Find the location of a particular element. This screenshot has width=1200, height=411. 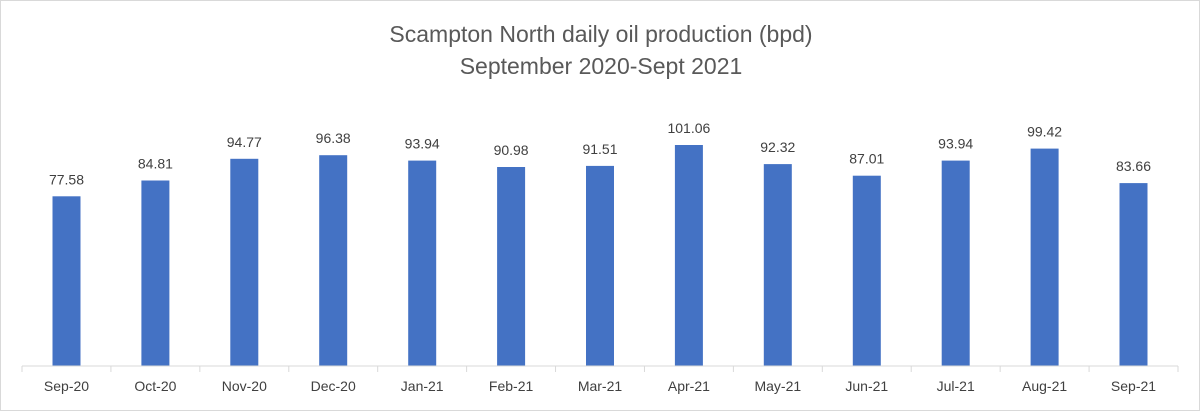

data-label-nov-20: 94.77 is located at coordinates (244, 142).